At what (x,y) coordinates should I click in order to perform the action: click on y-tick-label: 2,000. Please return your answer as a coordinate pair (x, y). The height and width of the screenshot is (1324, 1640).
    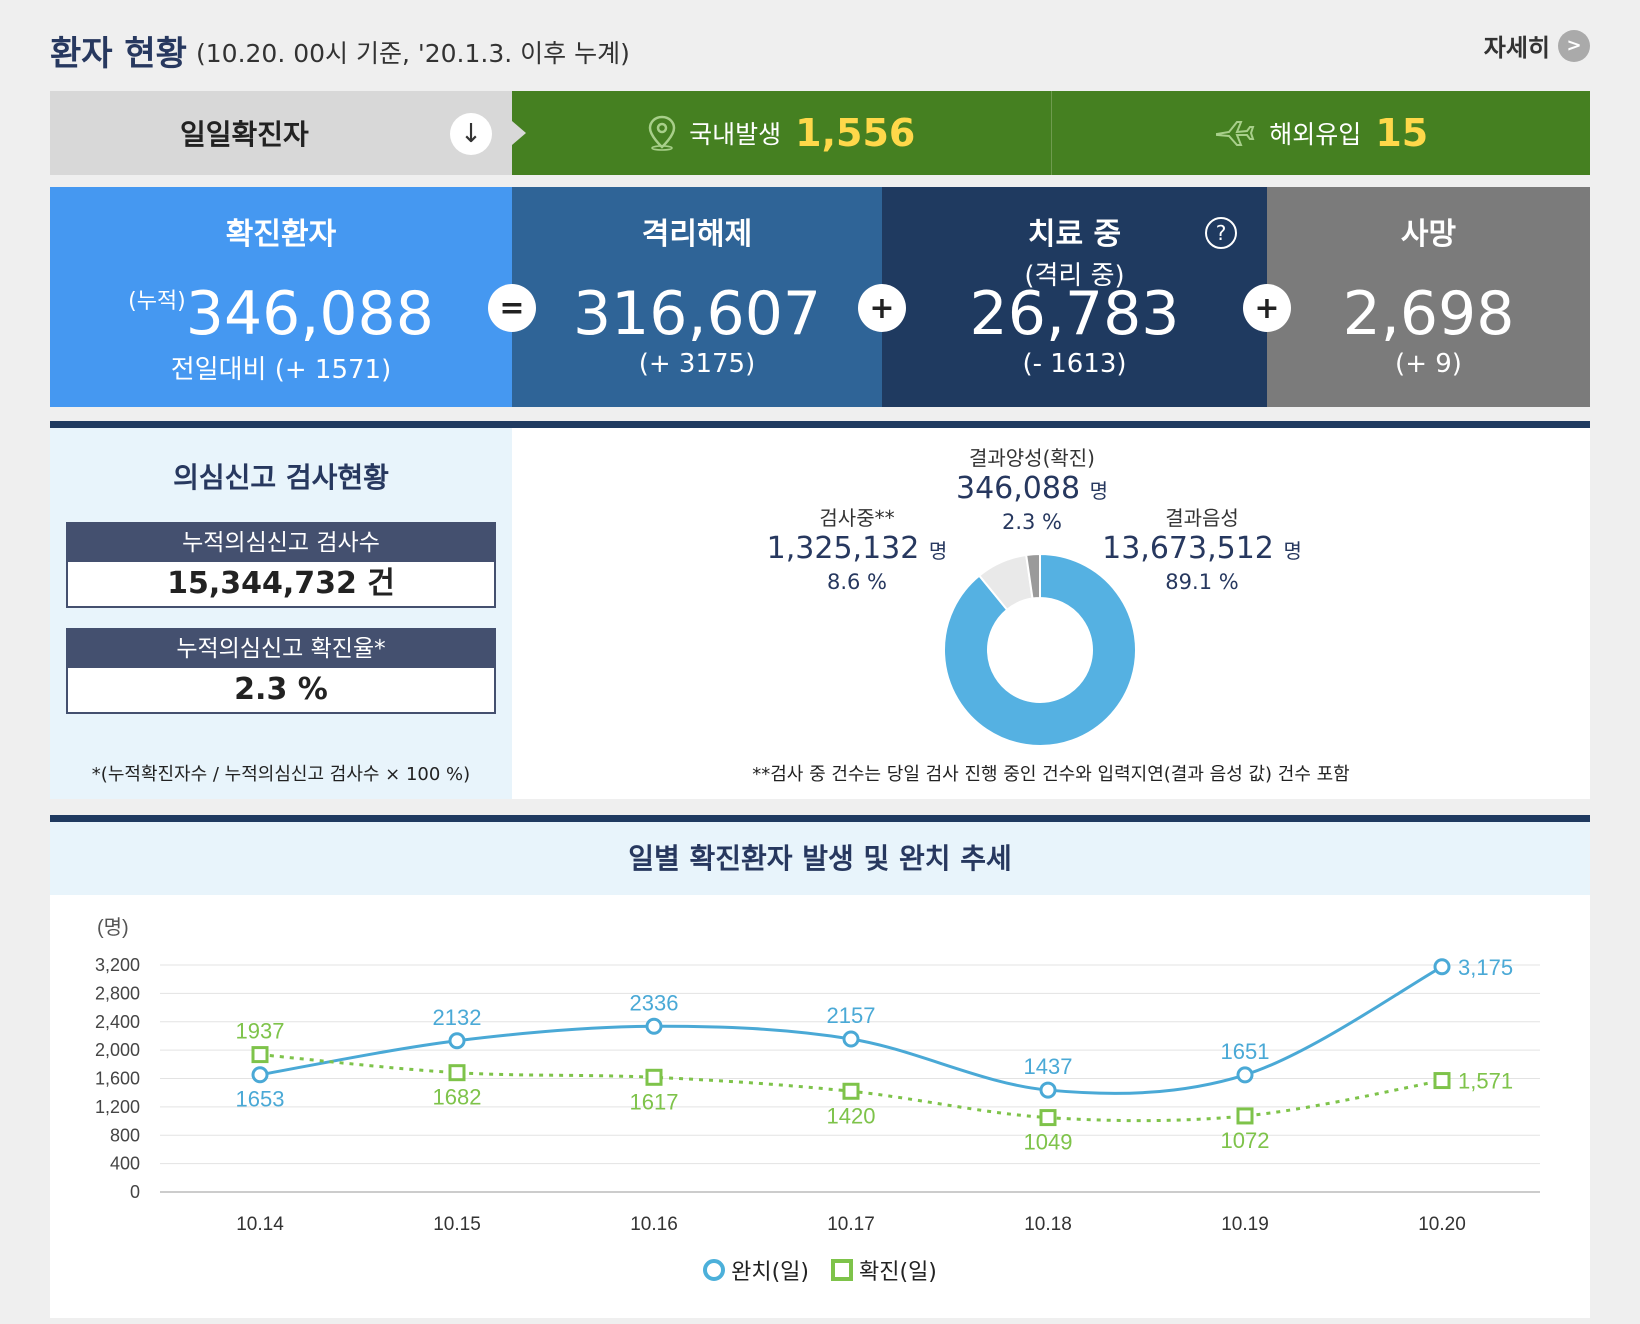
    Looking at the image, I should click on (117, 1050).